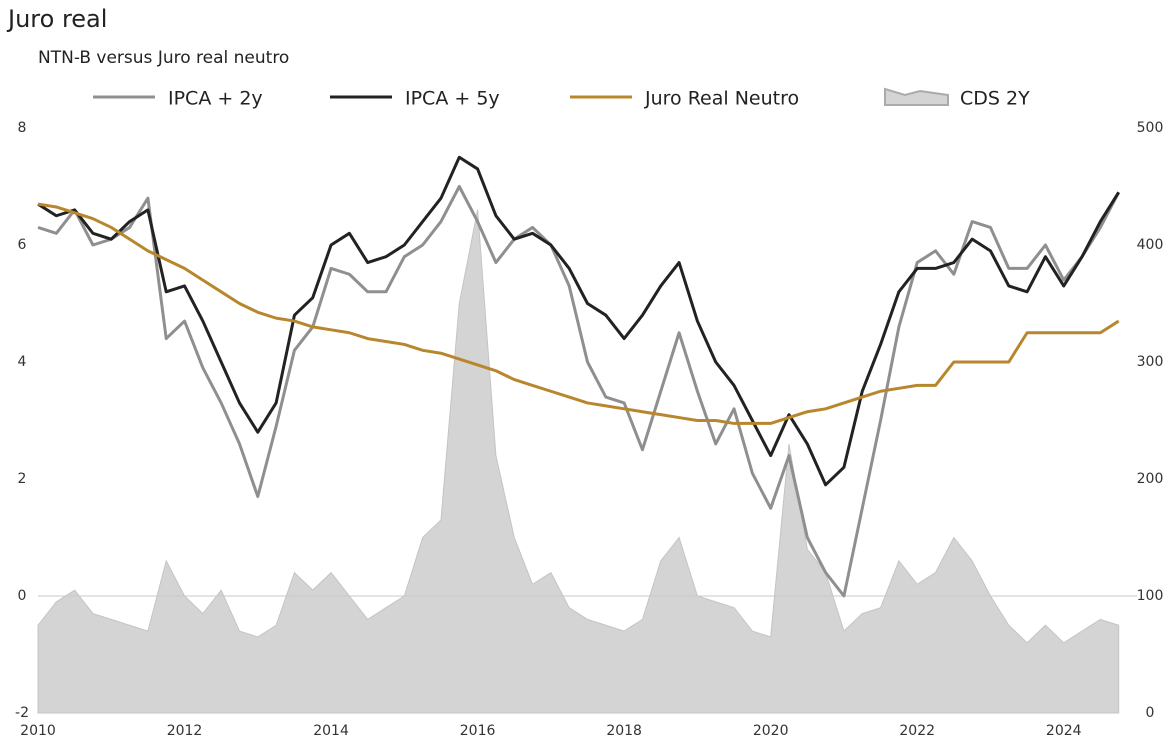 The image size is (1173, 741). I want to click on y-tick-label: 0, so click(22, 596).